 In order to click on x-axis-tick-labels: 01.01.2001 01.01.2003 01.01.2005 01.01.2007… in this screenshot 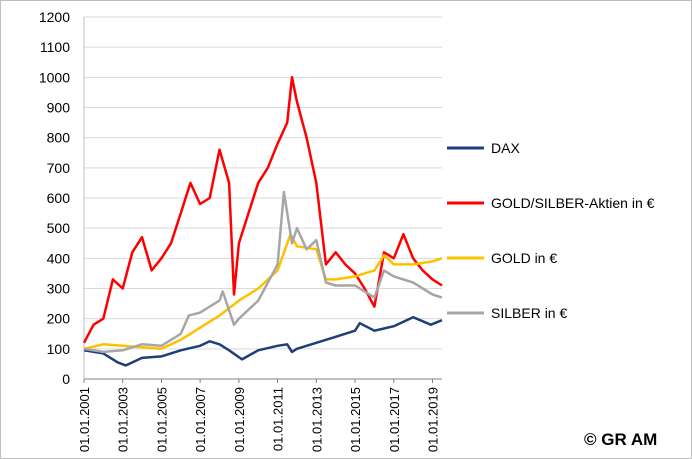, I will do `click(258, 415)`.